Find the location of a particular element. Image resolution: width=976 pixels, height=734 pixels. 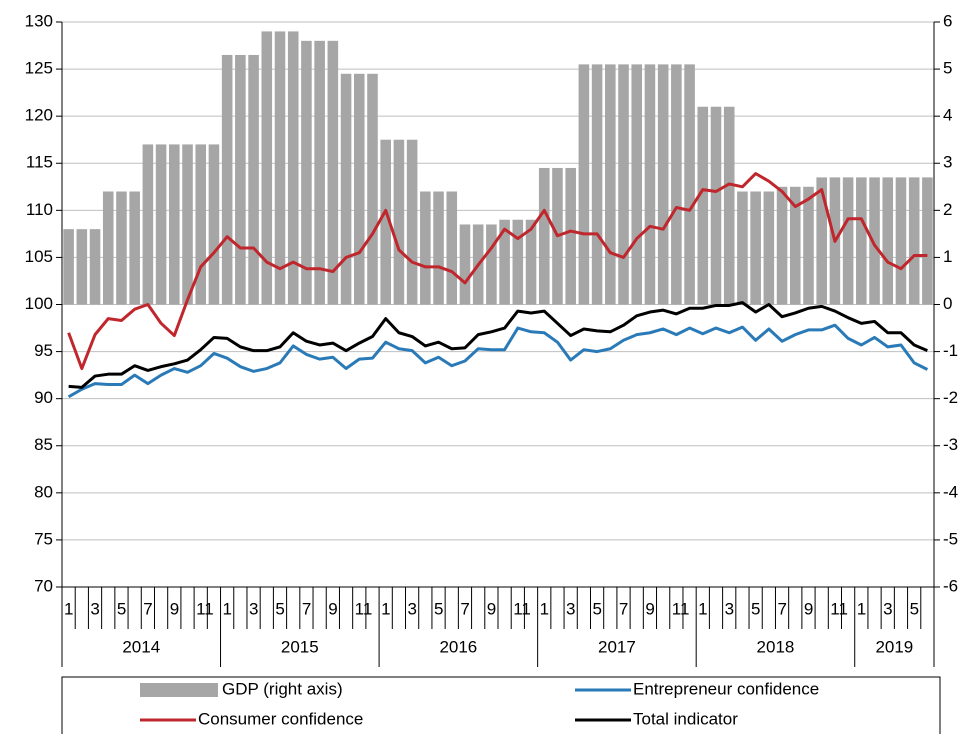

y2-tick-label: 1 is located at coordinates (947, 256).